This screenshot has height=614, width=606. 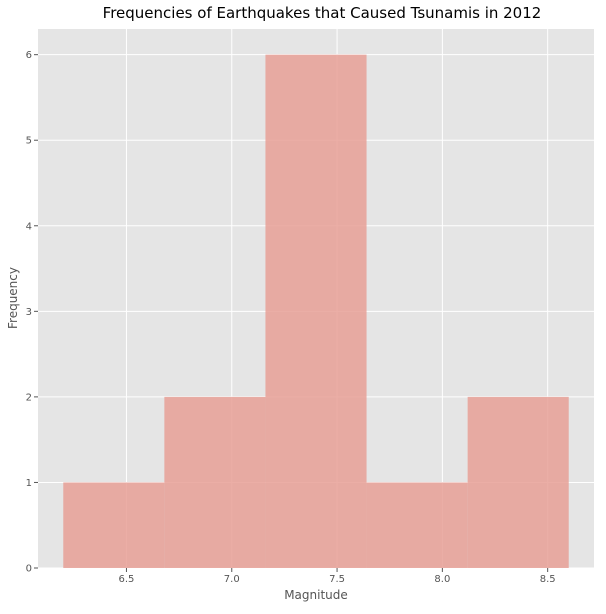 What do you see at coordinates (29, 569) in the screenshot?
I see `y-tick-label: 0` at bounding box center [29, 569].